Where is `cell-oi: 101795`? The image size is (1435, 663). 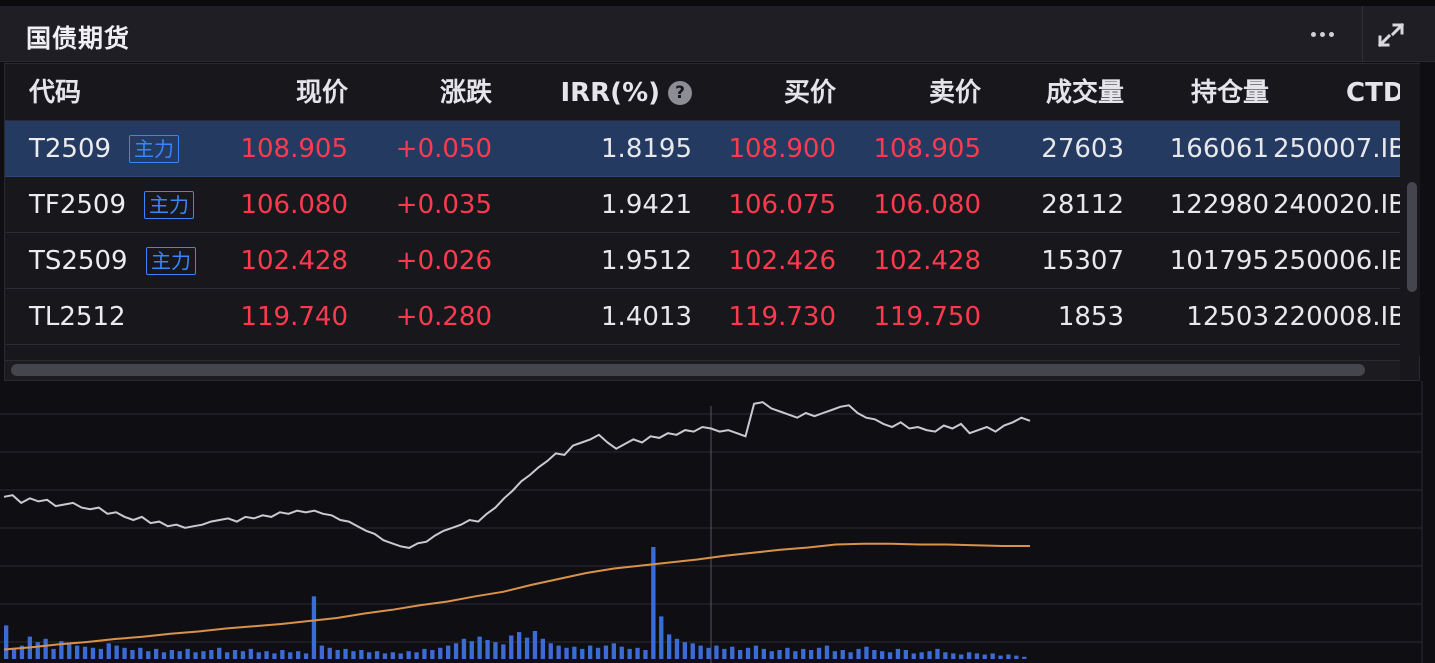
cell-oi: 101795 is located at coordinates (1219, 261).